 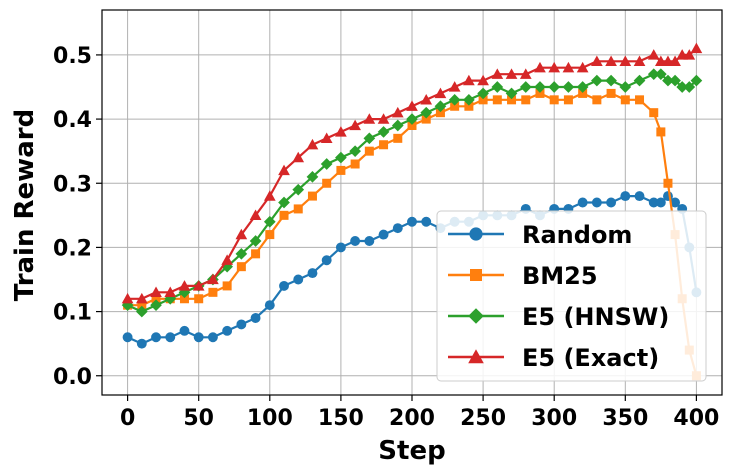 What do you see at coordinates (595, 317) in the screenshot?
I see `legend-label: E5 (HNSW)` at bounding box center [595, 317].